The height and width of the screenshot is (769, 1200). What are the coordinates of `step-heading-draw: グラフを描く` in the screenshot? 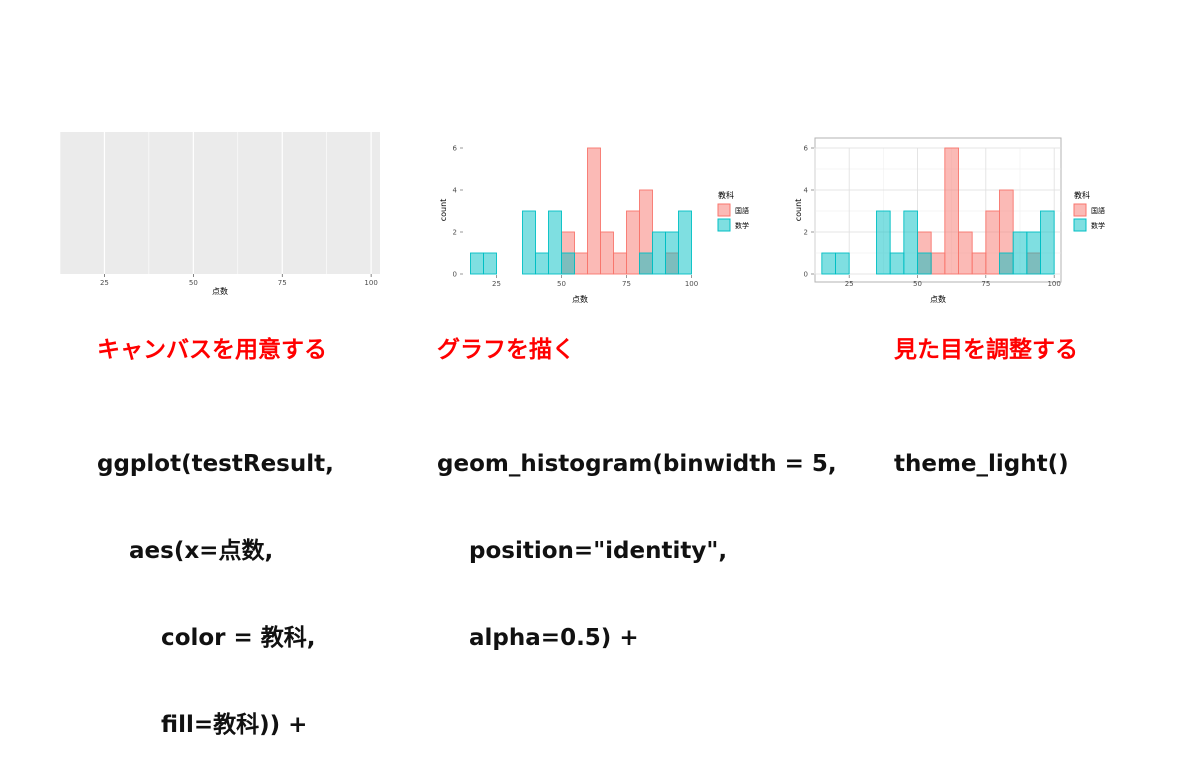 It's located at (506, 350).